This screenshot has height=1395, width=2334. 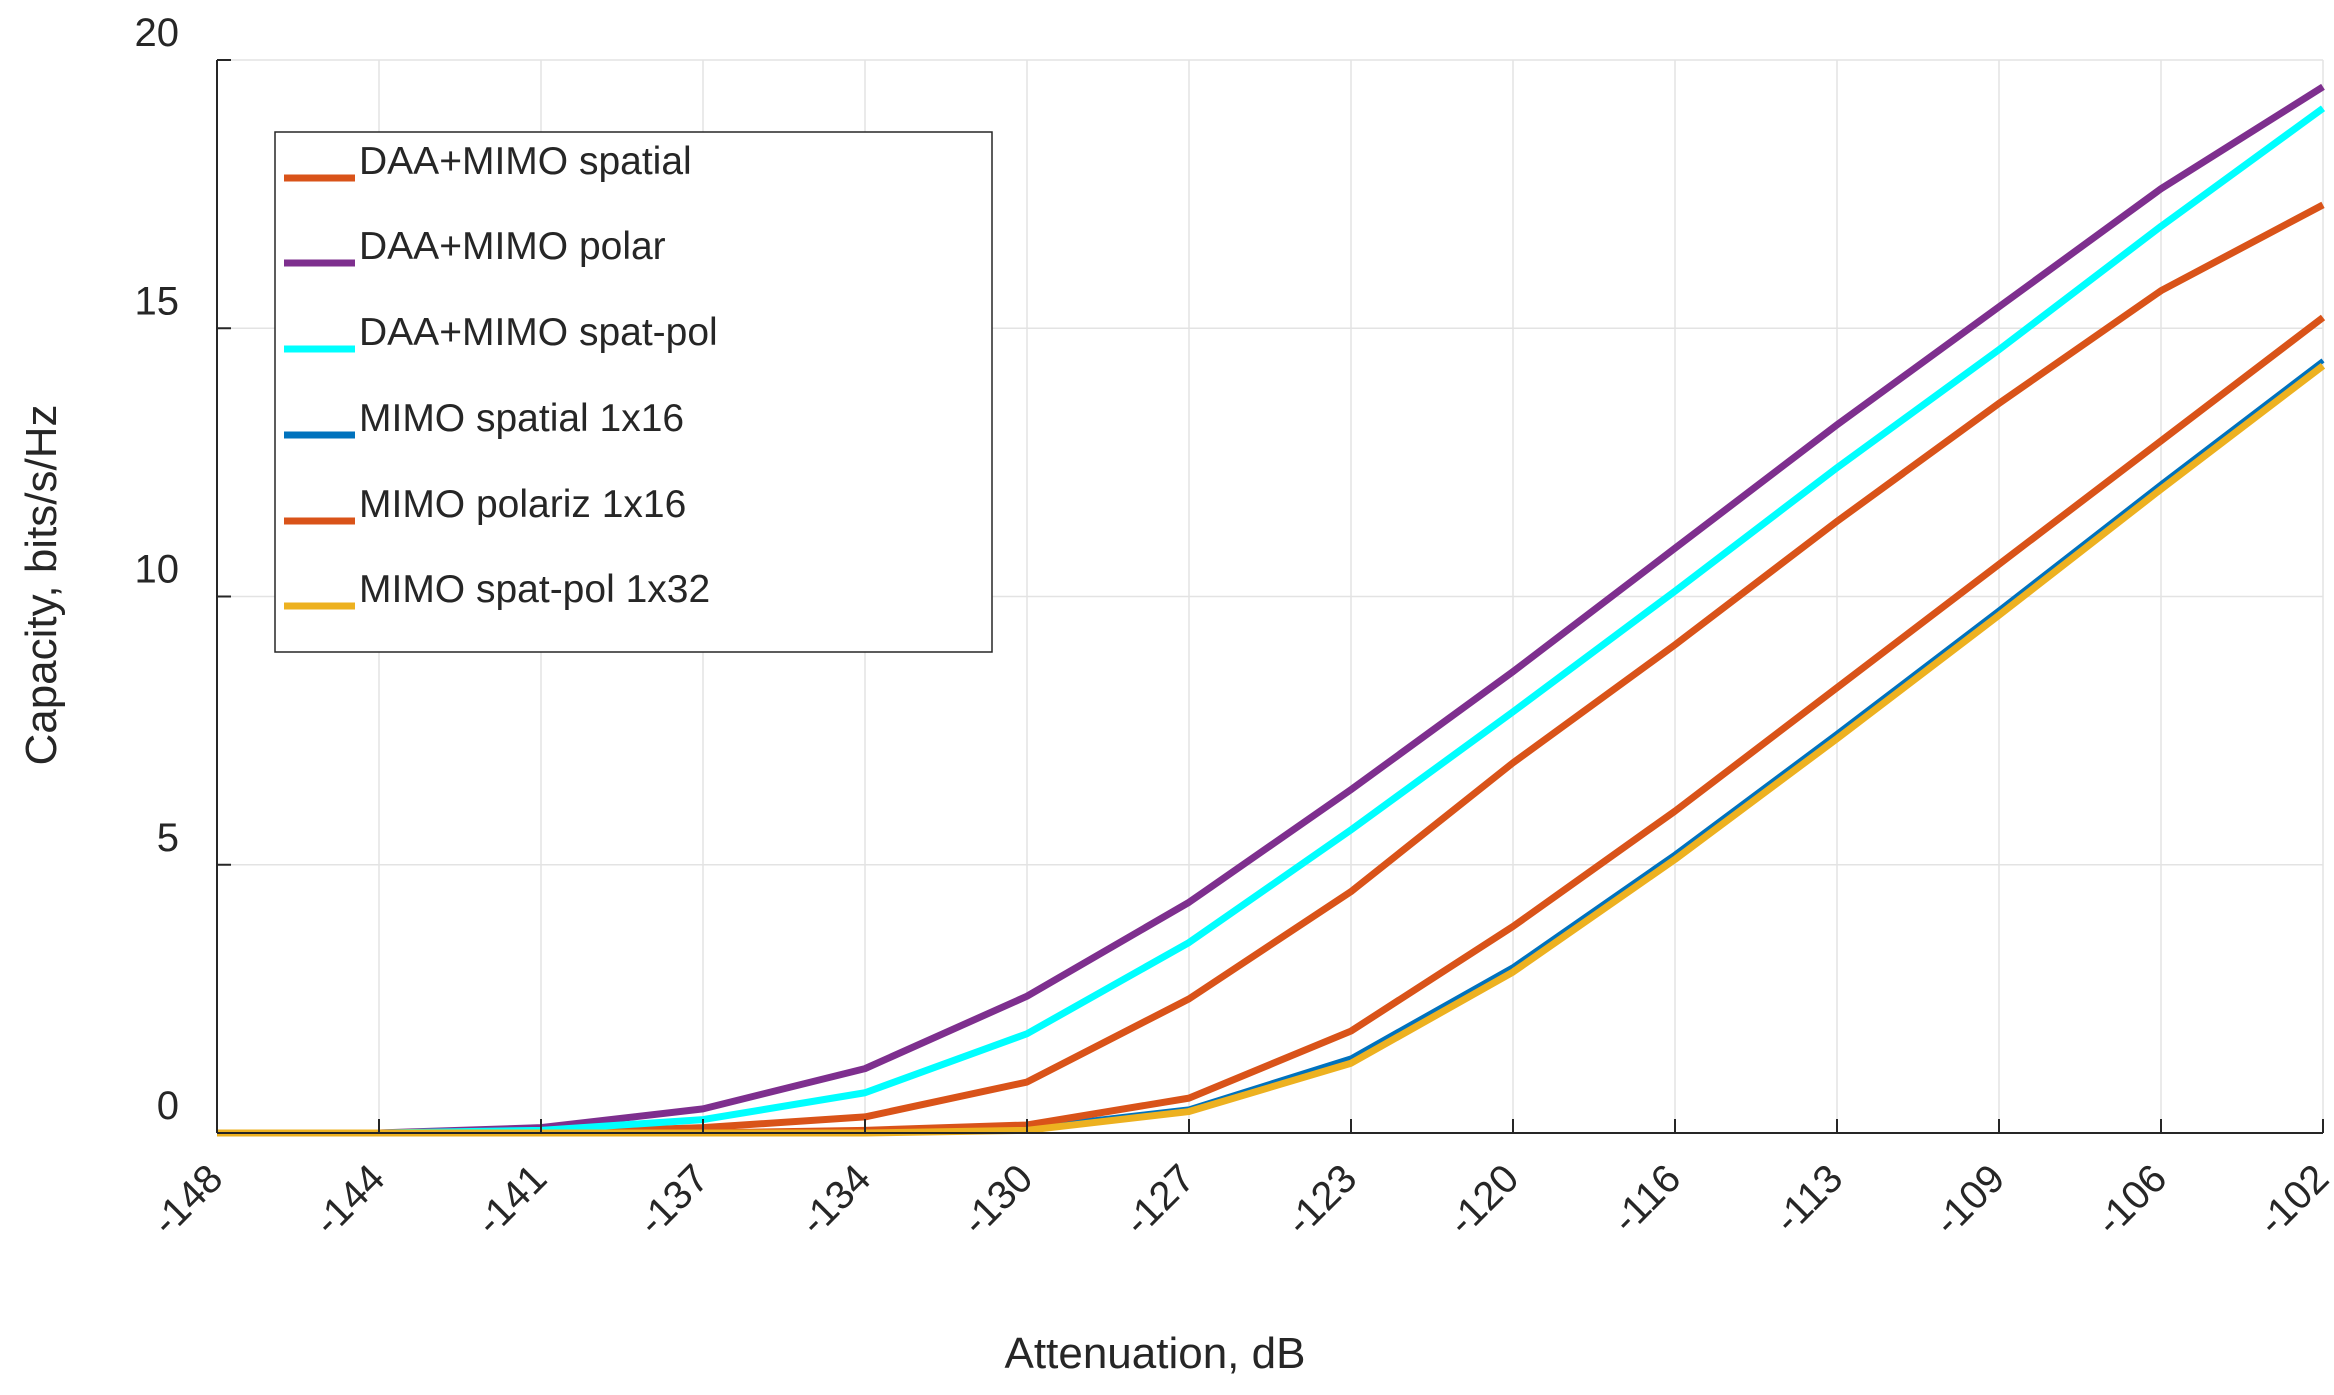 What do you see at coordinates (534, 589) in the screenshot?
I see `legend-entry-label: MIMO spat-pol 1x32` at bounding box center [534, 589].